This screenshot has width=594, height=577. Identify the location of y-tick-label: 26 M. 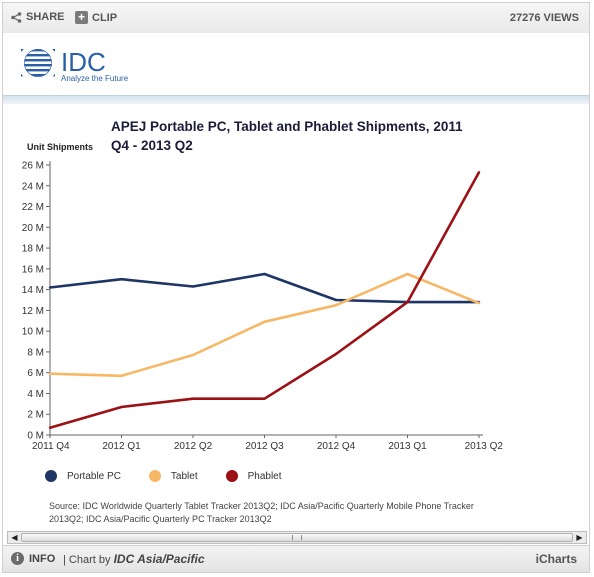
(33, 166).